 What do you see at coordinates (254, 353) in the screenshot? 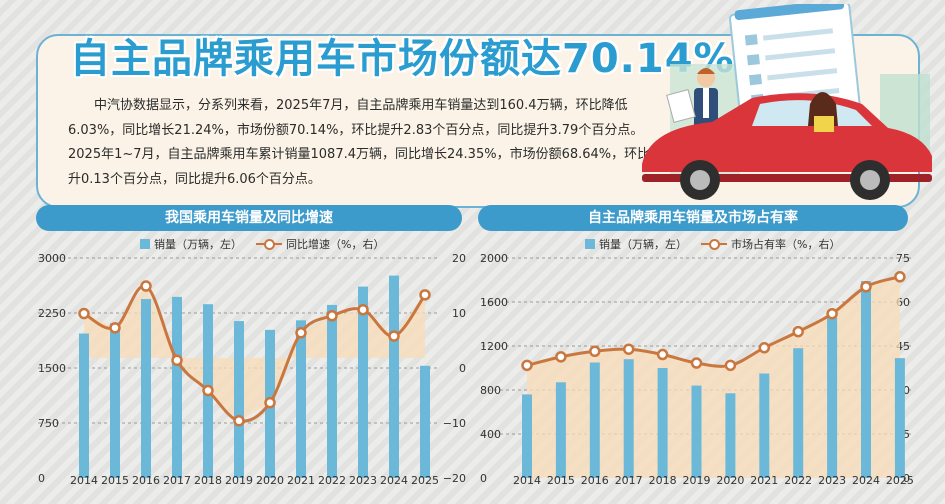
I see `line-area-fill` at bounding box center [254, 353].